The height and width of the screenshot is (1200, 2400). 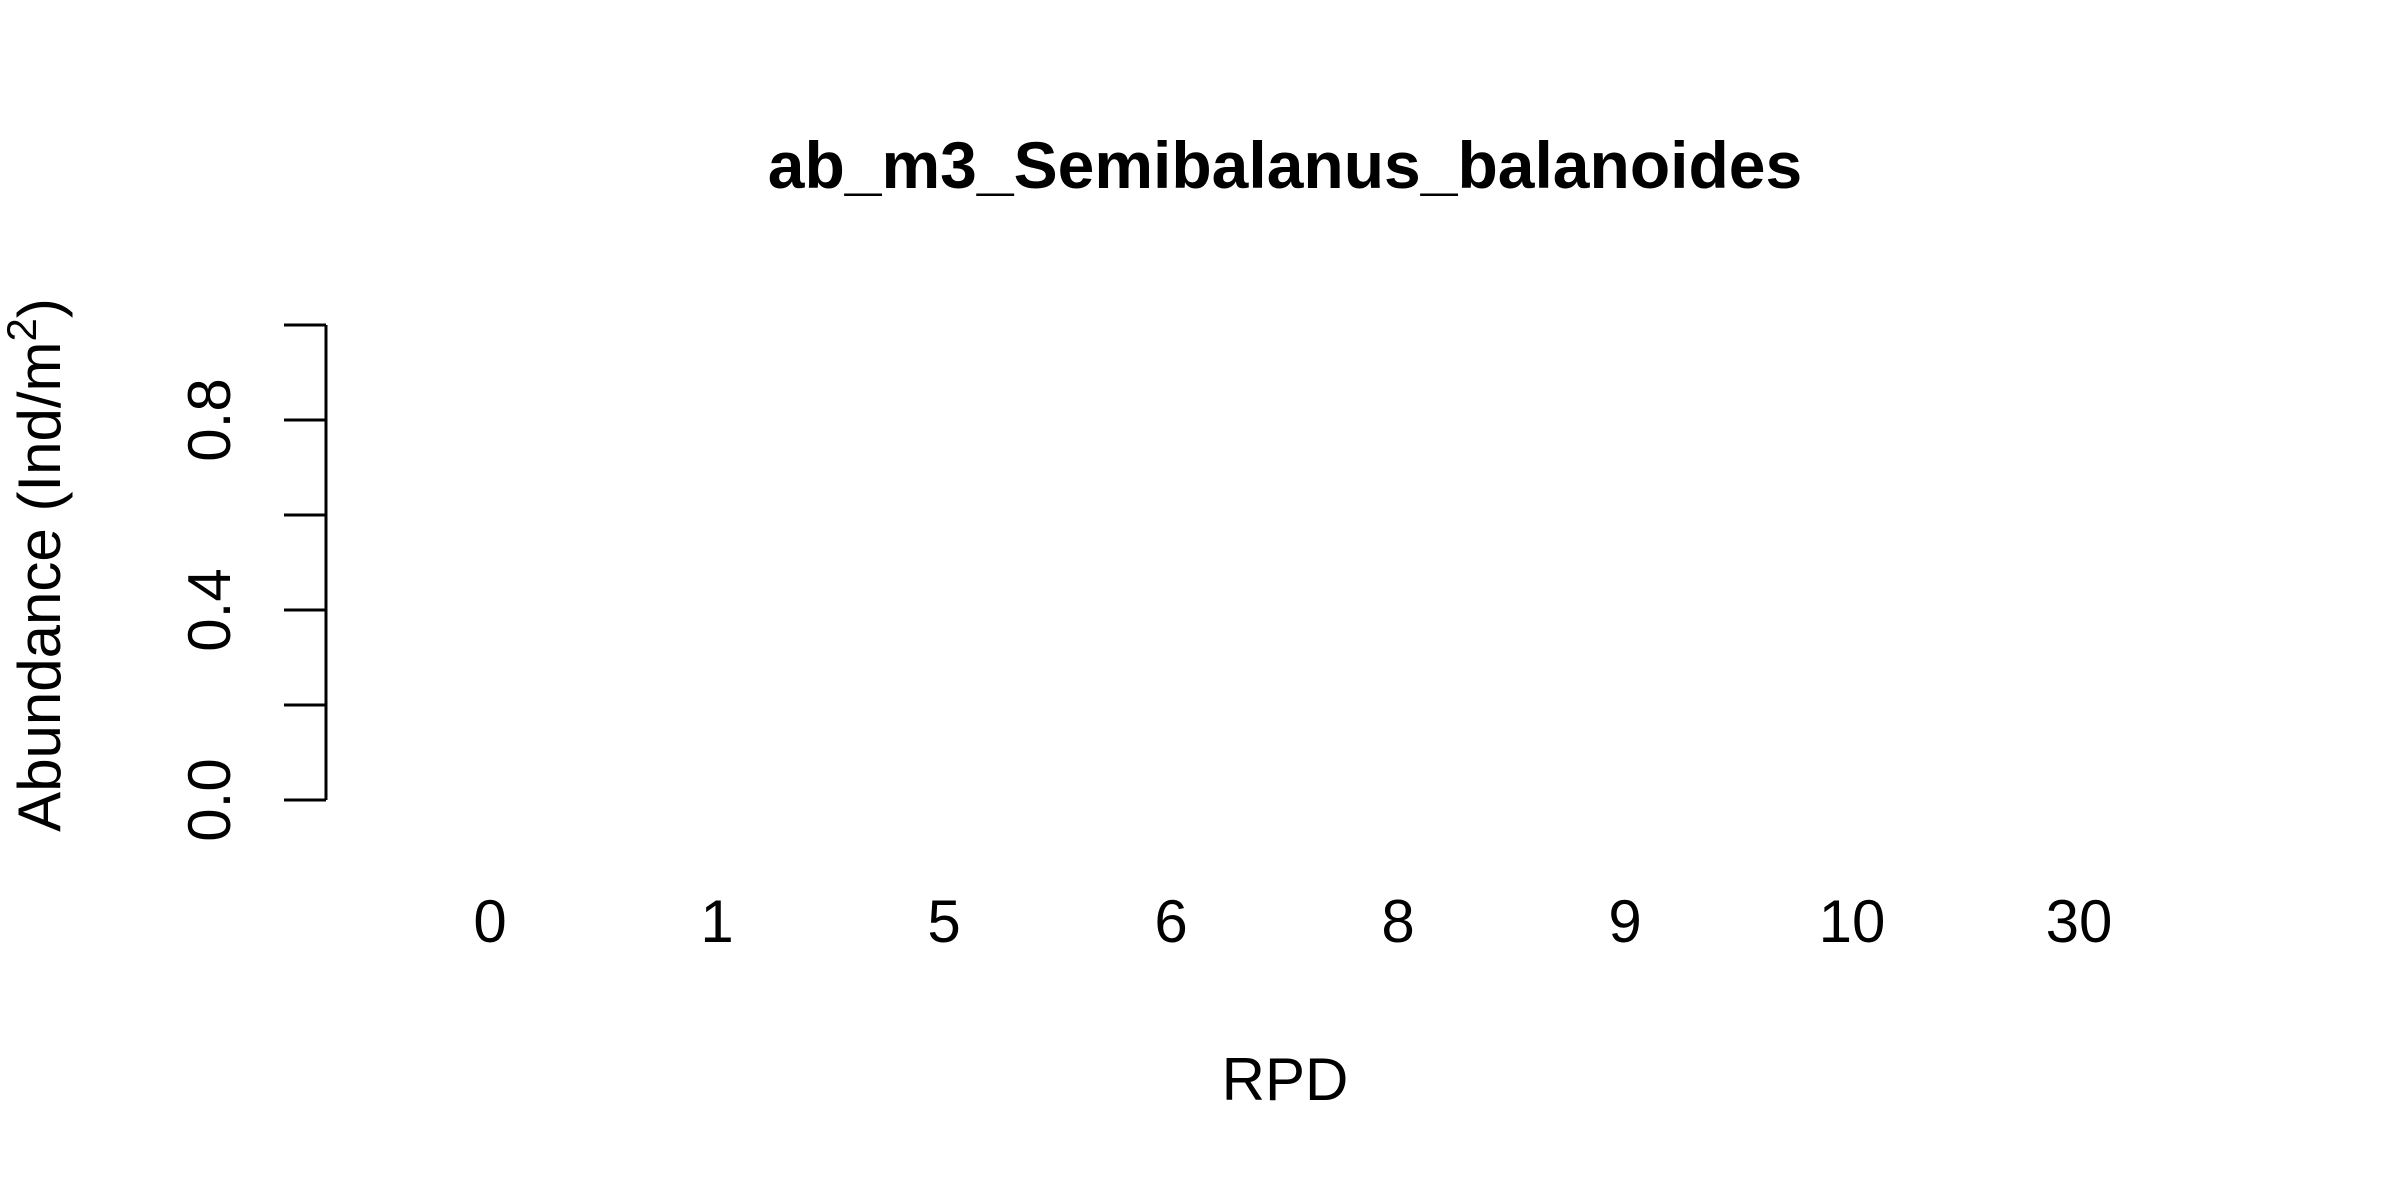 I want to click on x-tick-label: 9, so click(x=1624, y=921).